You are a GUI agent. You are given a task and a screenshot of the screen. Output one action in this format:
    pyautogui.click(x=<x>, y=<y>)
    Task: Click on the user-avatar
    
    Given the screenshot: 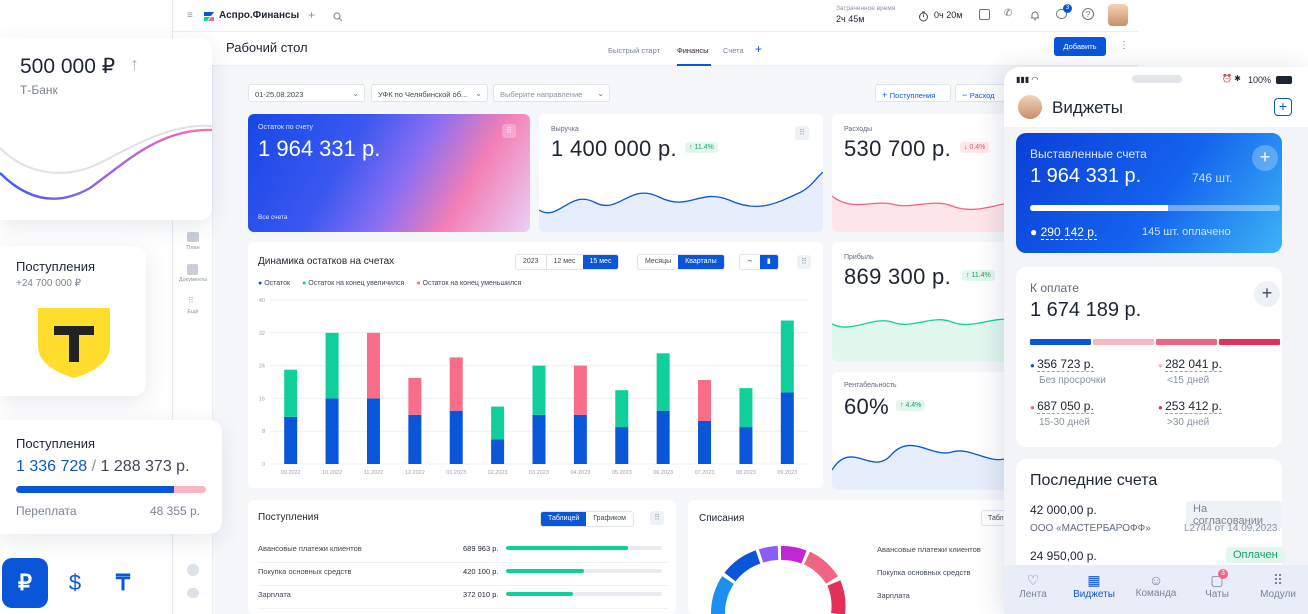 What is the action you would take?
    pyautogui.click(x=1118, y=15)
    